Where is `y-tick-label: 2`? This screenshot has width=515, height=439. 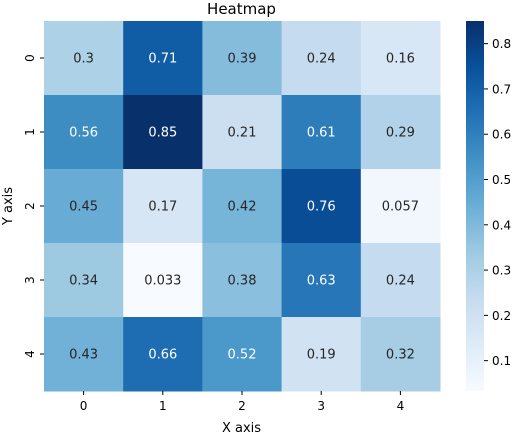 y-tick-label: 2 is located at coordinates (30, 206).